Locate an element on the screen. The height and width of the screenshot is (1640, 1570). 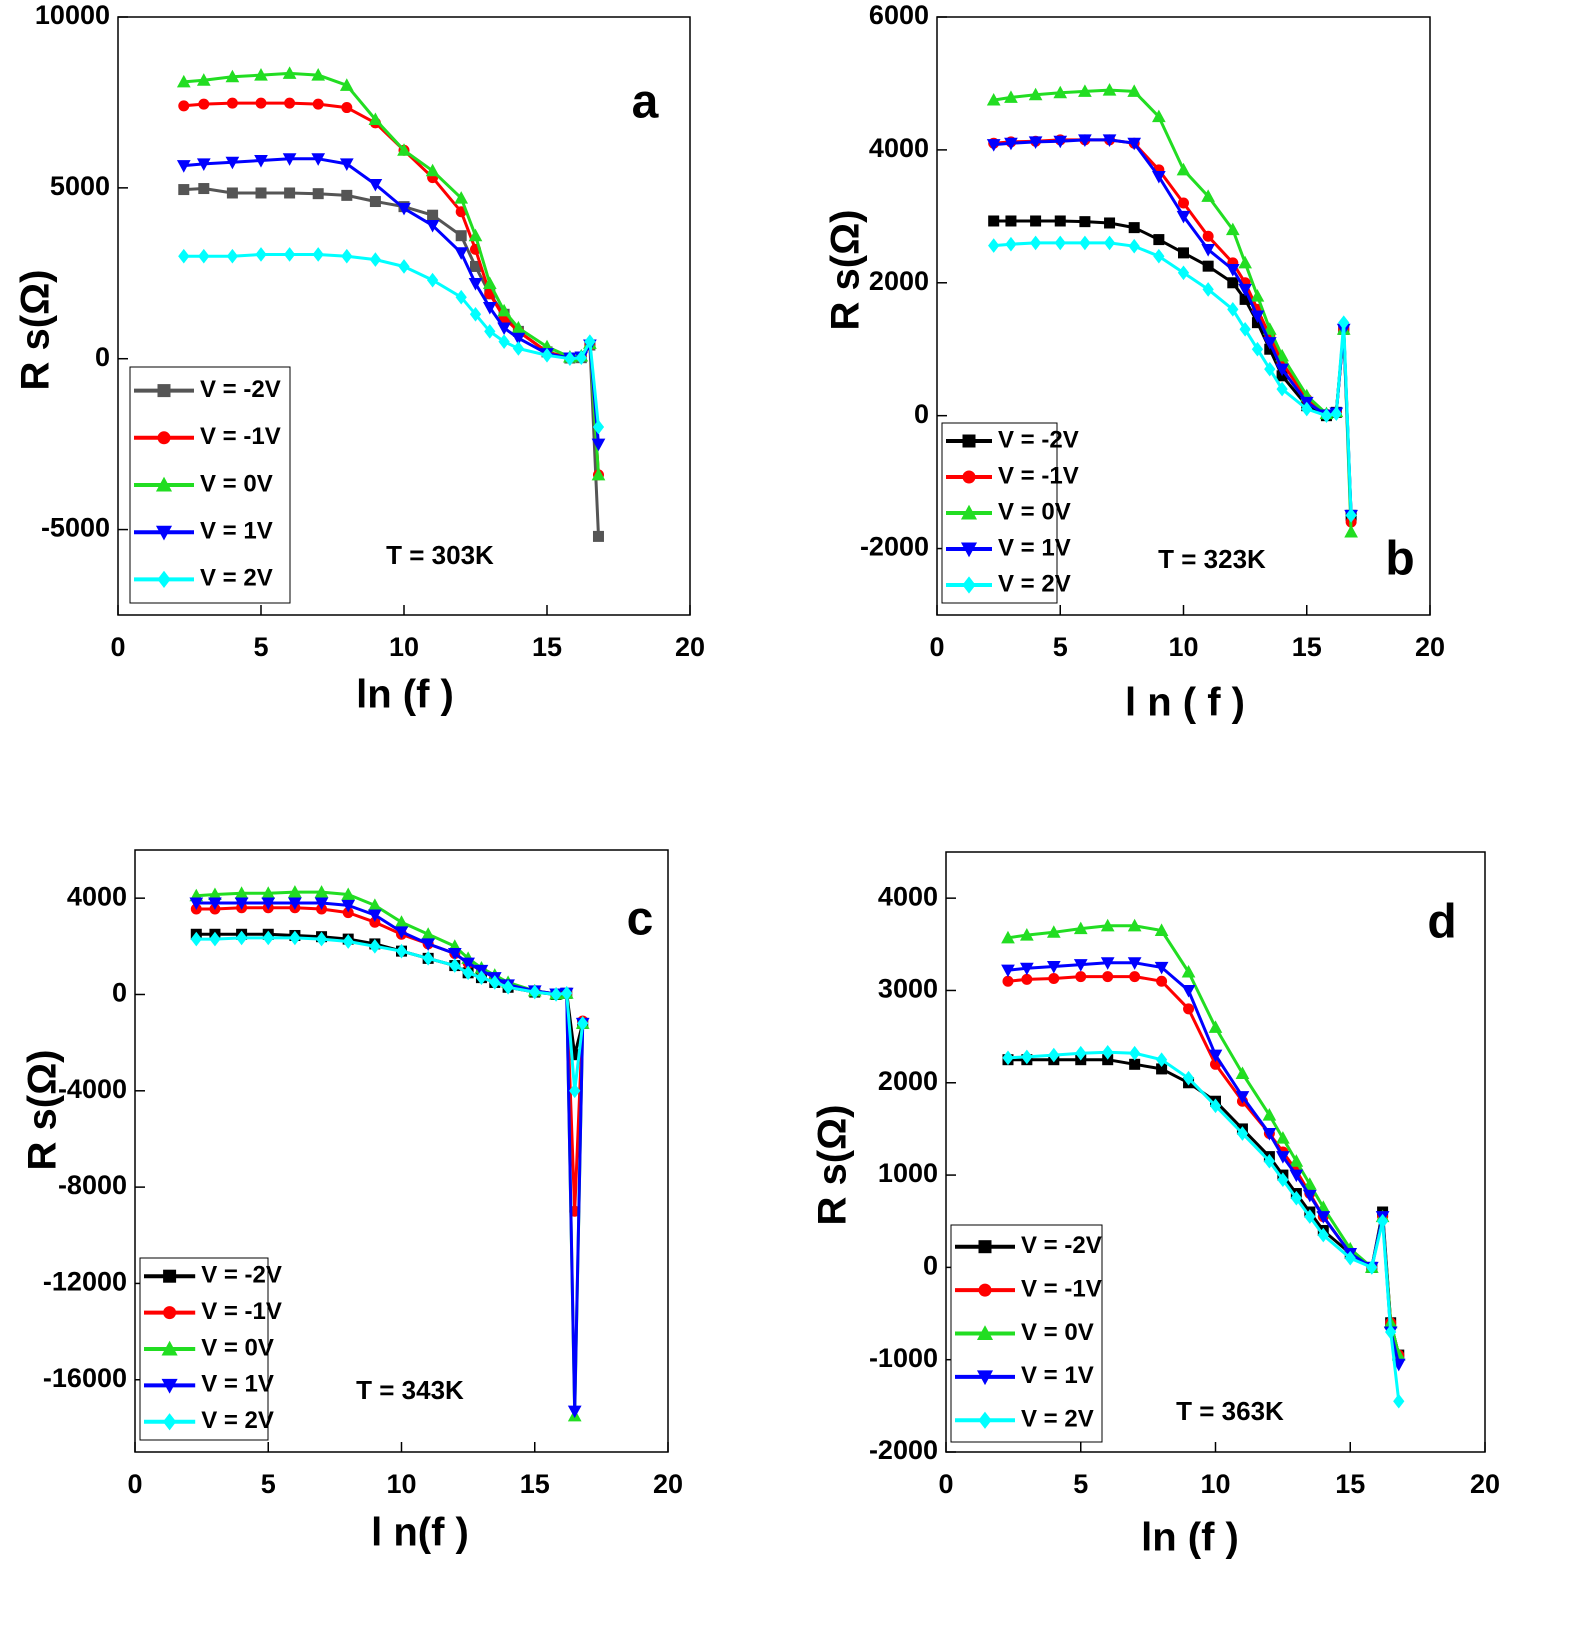
panel-label: d is located at coordinates (1441, 922).